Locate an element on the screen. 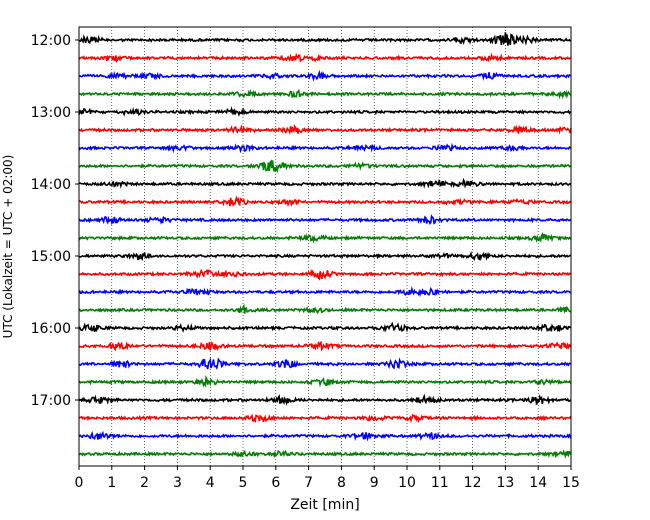 This screenshot has height=520, width=650. x-tick-label-2: 2 is located at coordinates (144, 483).